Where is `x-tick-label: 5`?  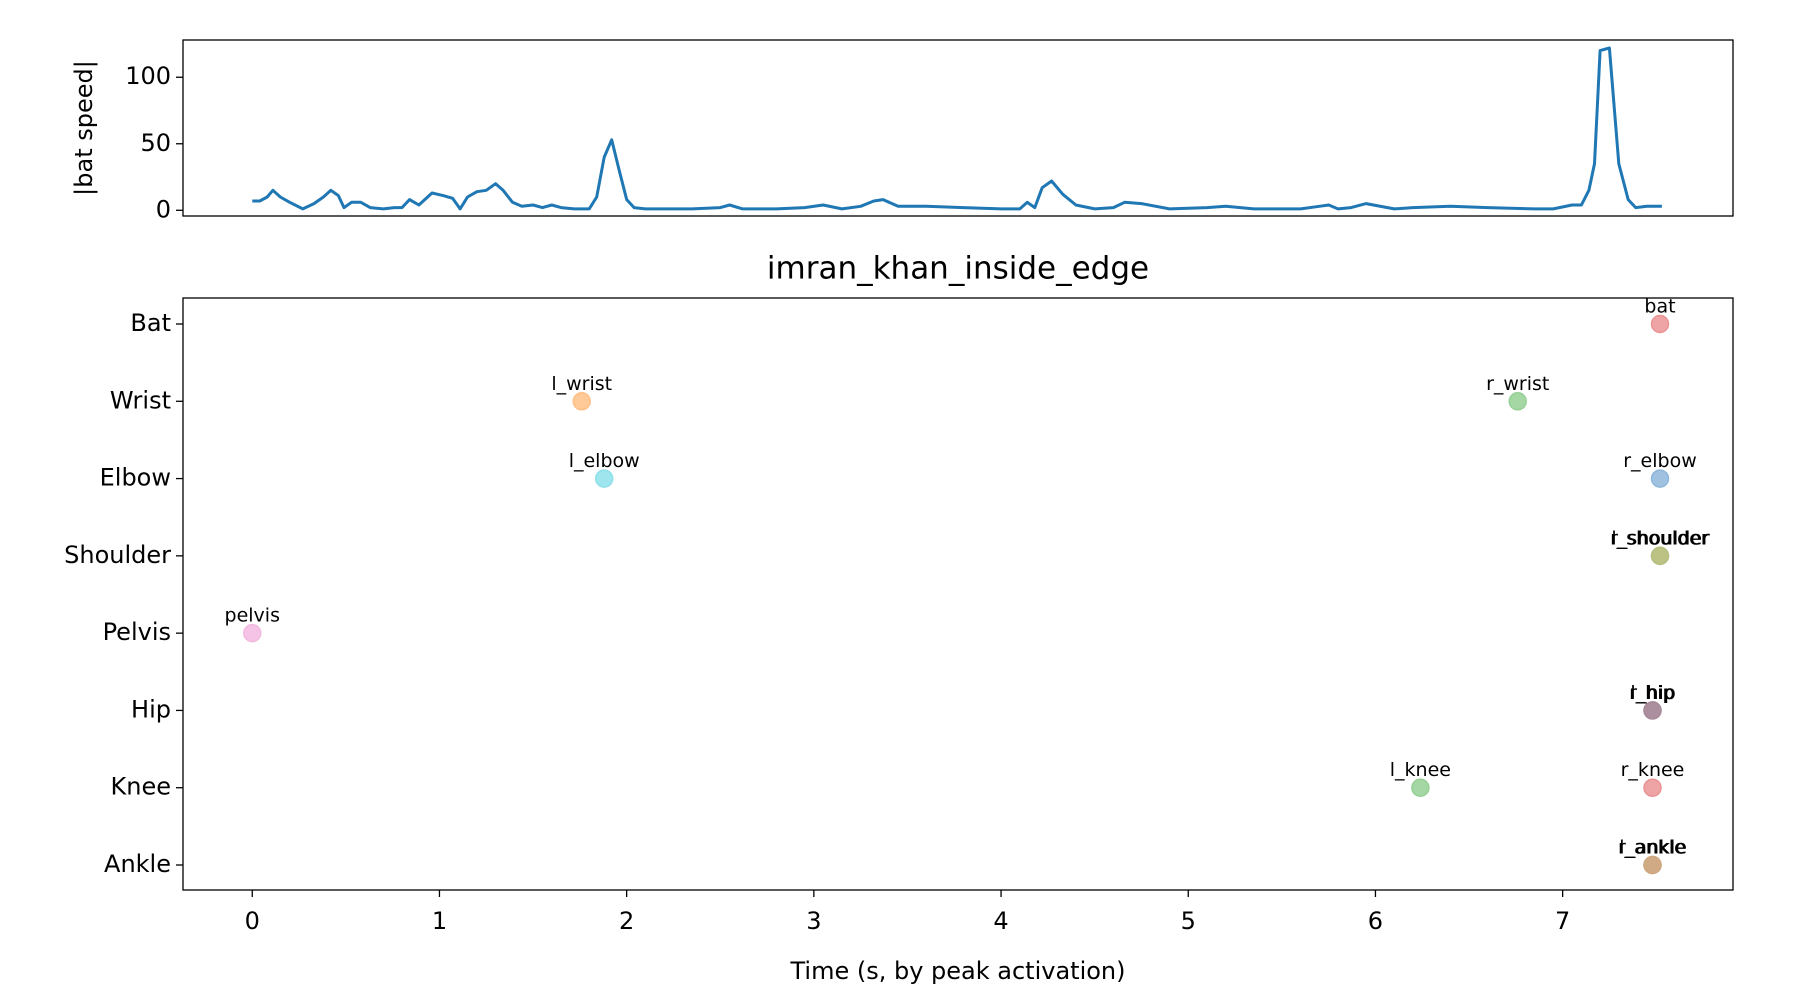 x-tick-label: 5 is located at coordinates (1188, 921).